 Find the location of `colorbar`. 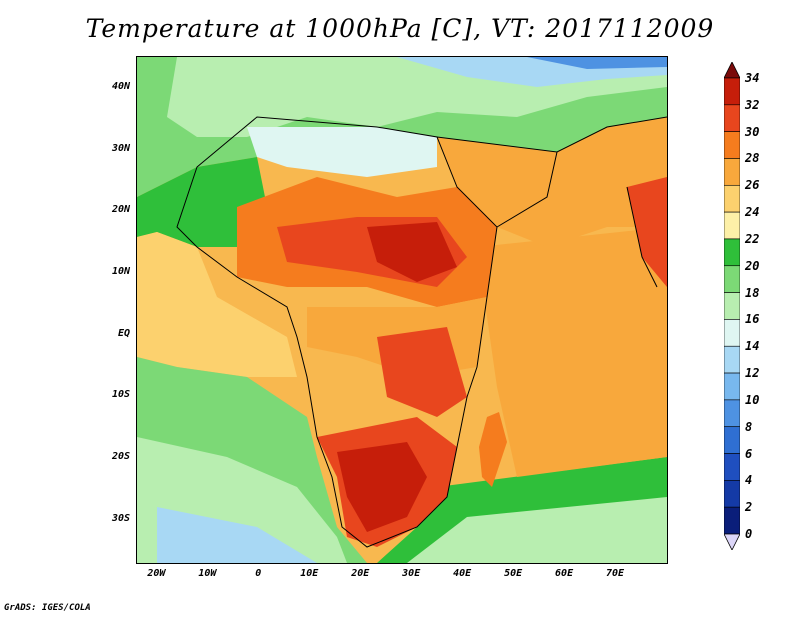

colorbar is located at coordinates (732, 306).